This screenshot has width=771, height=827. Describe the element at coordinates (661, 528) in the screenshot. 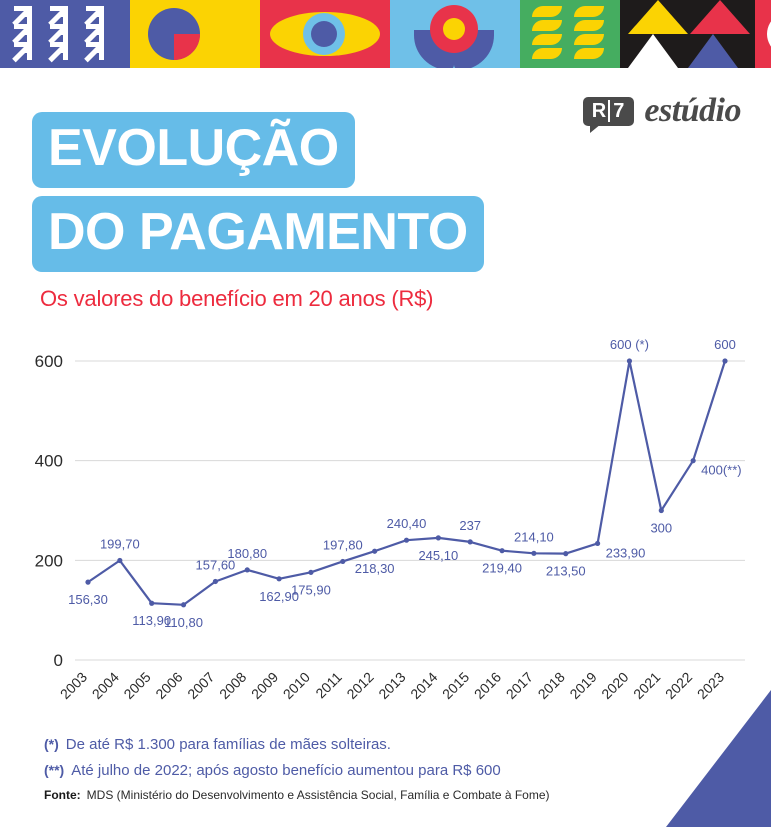

I see `data-point-label: 300` at that location.